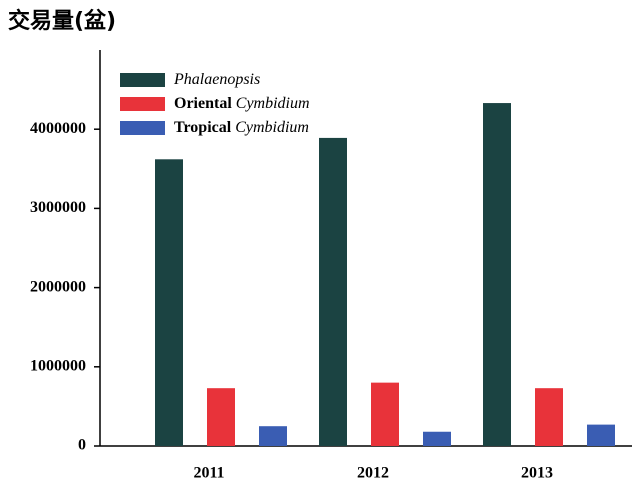 The width and height of the screenshot is (637, 484). I want to click on y-tick-label: 2000000, so click(58, 286).